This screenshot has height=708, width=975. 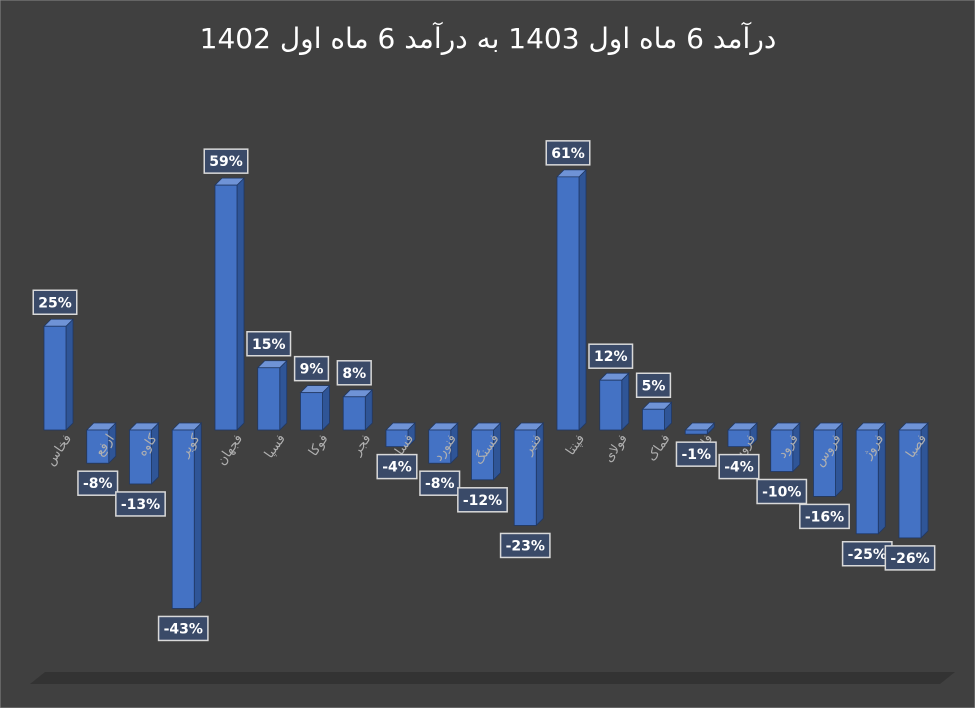 I want to click on data-label: 59%, so click(x=226, y=162).